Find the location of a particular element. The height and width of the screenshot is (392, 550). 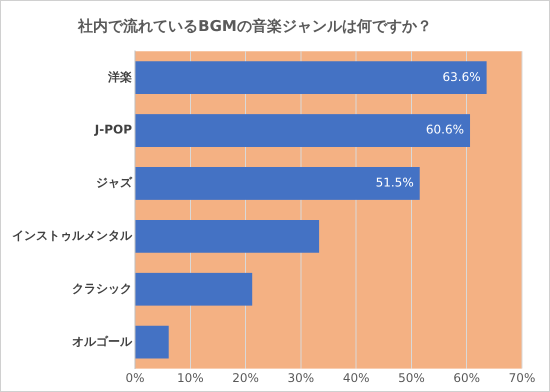

y-tick-label: インストゥルメンタル is located at coordinates (72, 235).